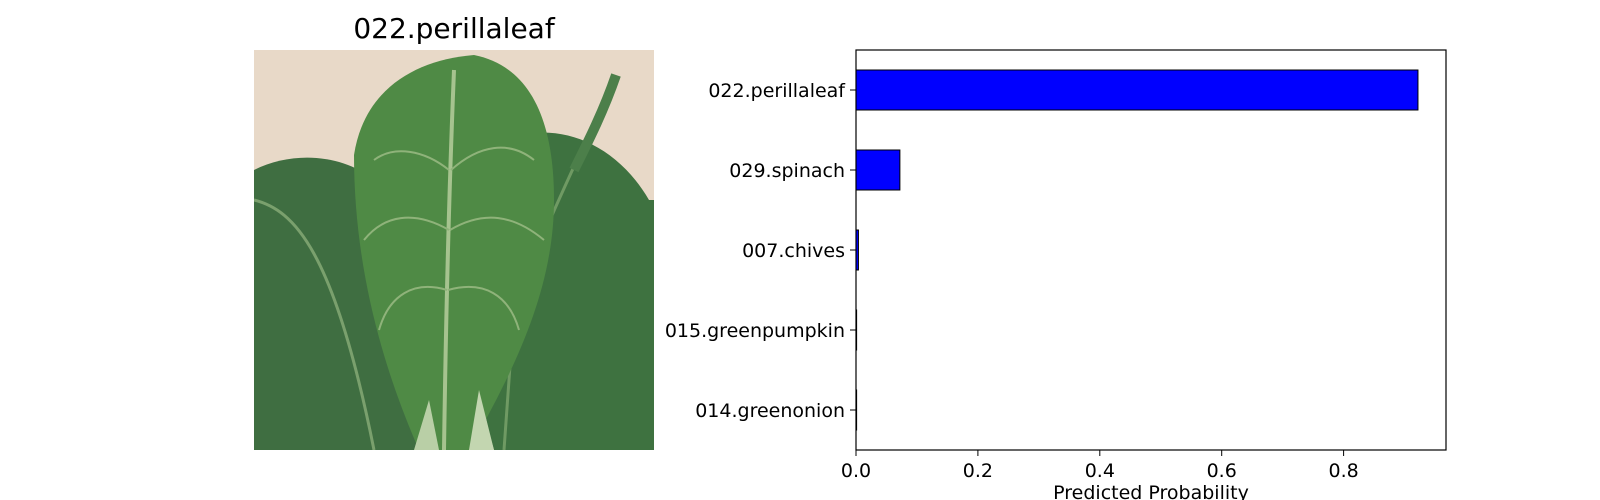  Describe the element at coordinates (793, 251) in the screenshot. I see `y-tick-label: 007.chives` at that location.